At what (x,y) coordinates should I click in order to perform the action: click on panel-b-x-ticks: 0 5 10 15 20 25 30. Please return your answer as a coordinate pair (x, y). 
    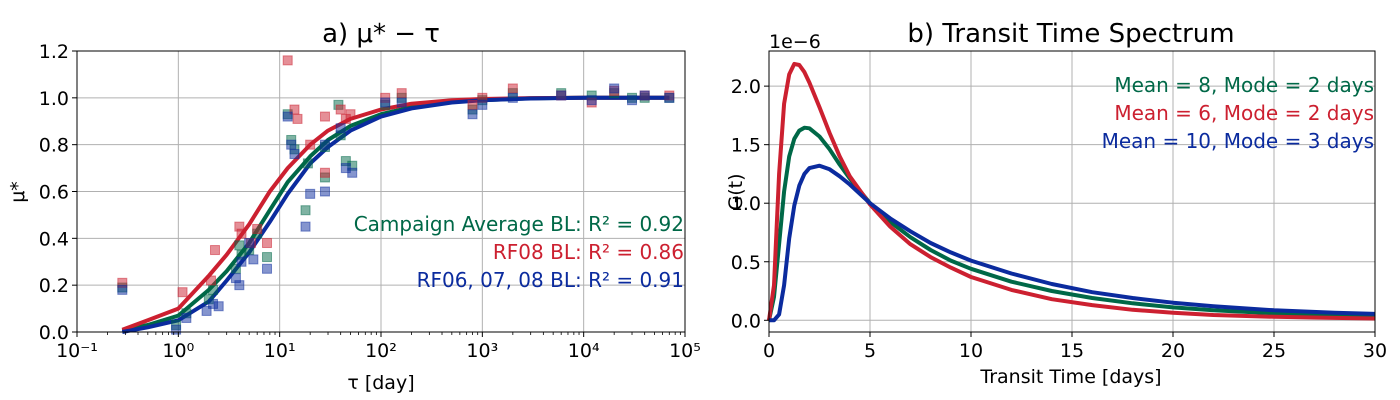
    Looking at the image, I should click on (1075, 347).